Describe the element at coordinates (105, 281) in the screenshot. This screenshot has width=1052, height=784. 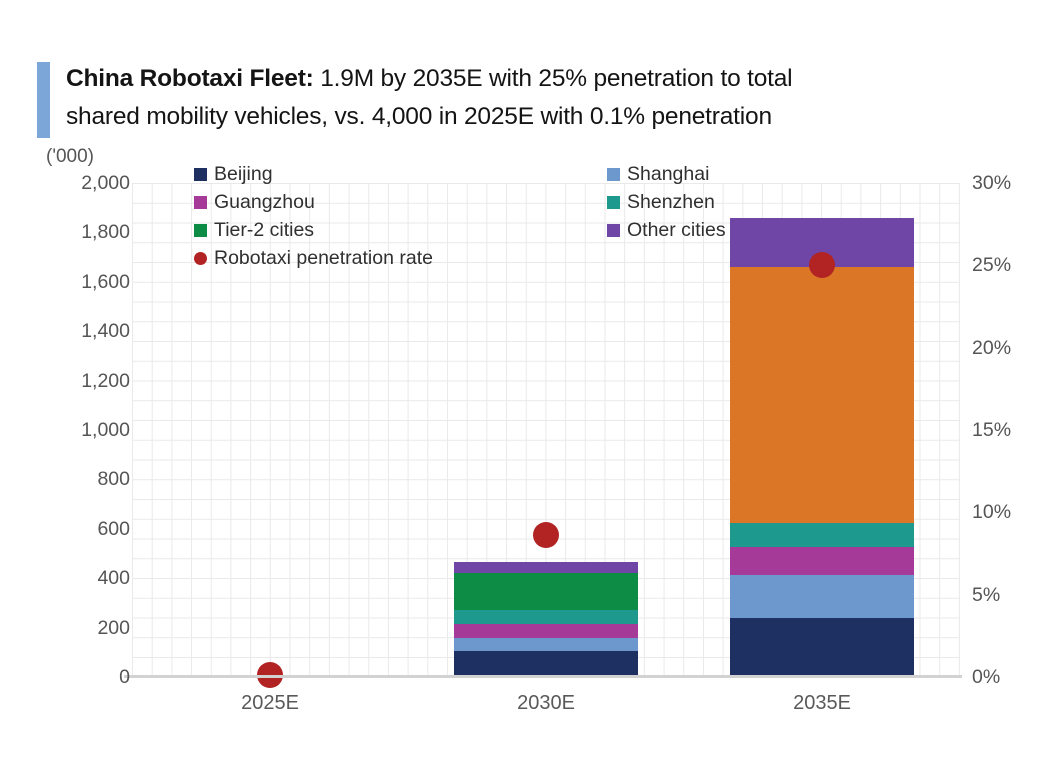
I see `left-axis-tick: 1,600` at that location.